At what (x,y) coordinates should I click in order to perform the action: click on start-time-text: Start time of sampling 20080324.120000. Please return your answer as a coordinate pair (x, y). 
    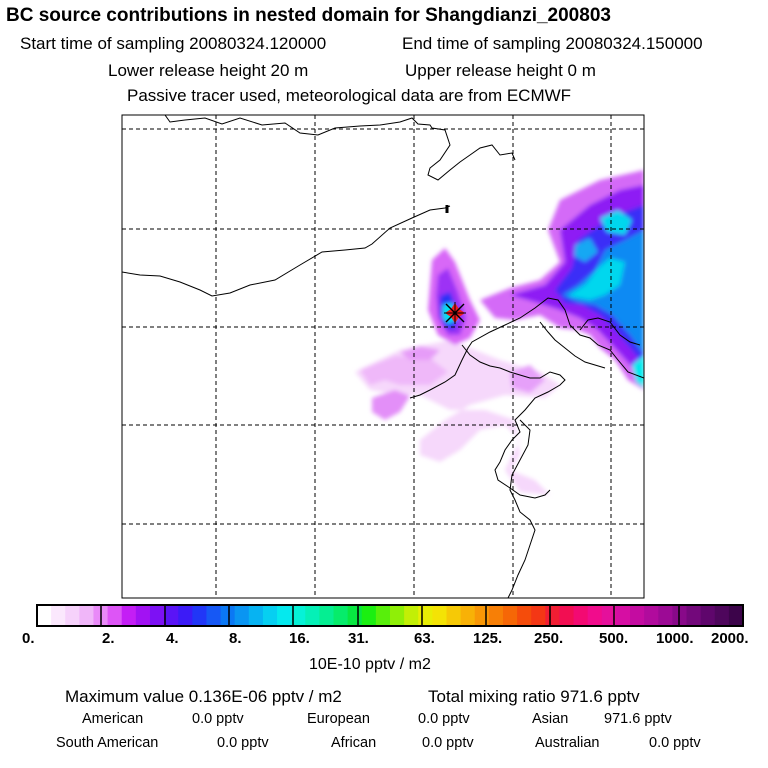
    Looking at the image, I should click on (173, 43).